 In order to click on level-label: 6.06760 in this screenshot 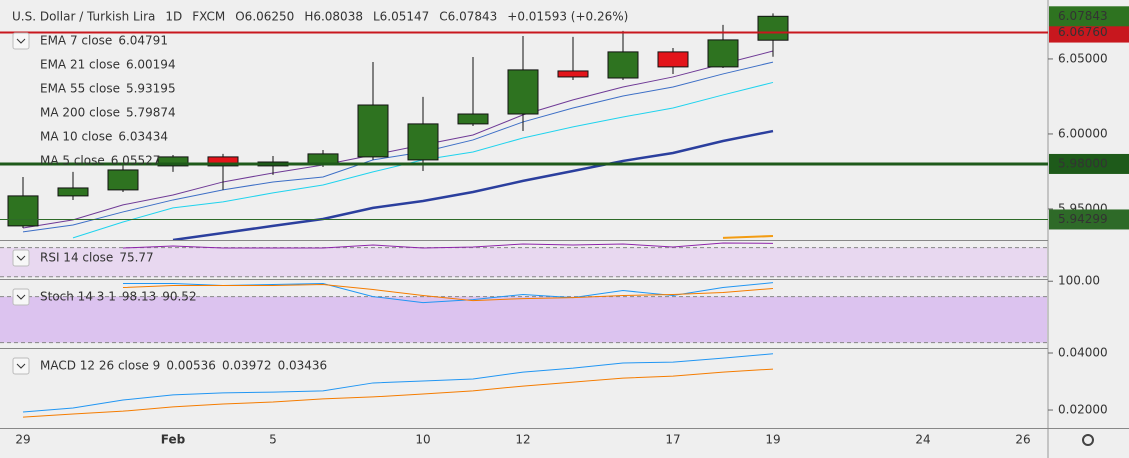, I will do `click(1083, 32)`.